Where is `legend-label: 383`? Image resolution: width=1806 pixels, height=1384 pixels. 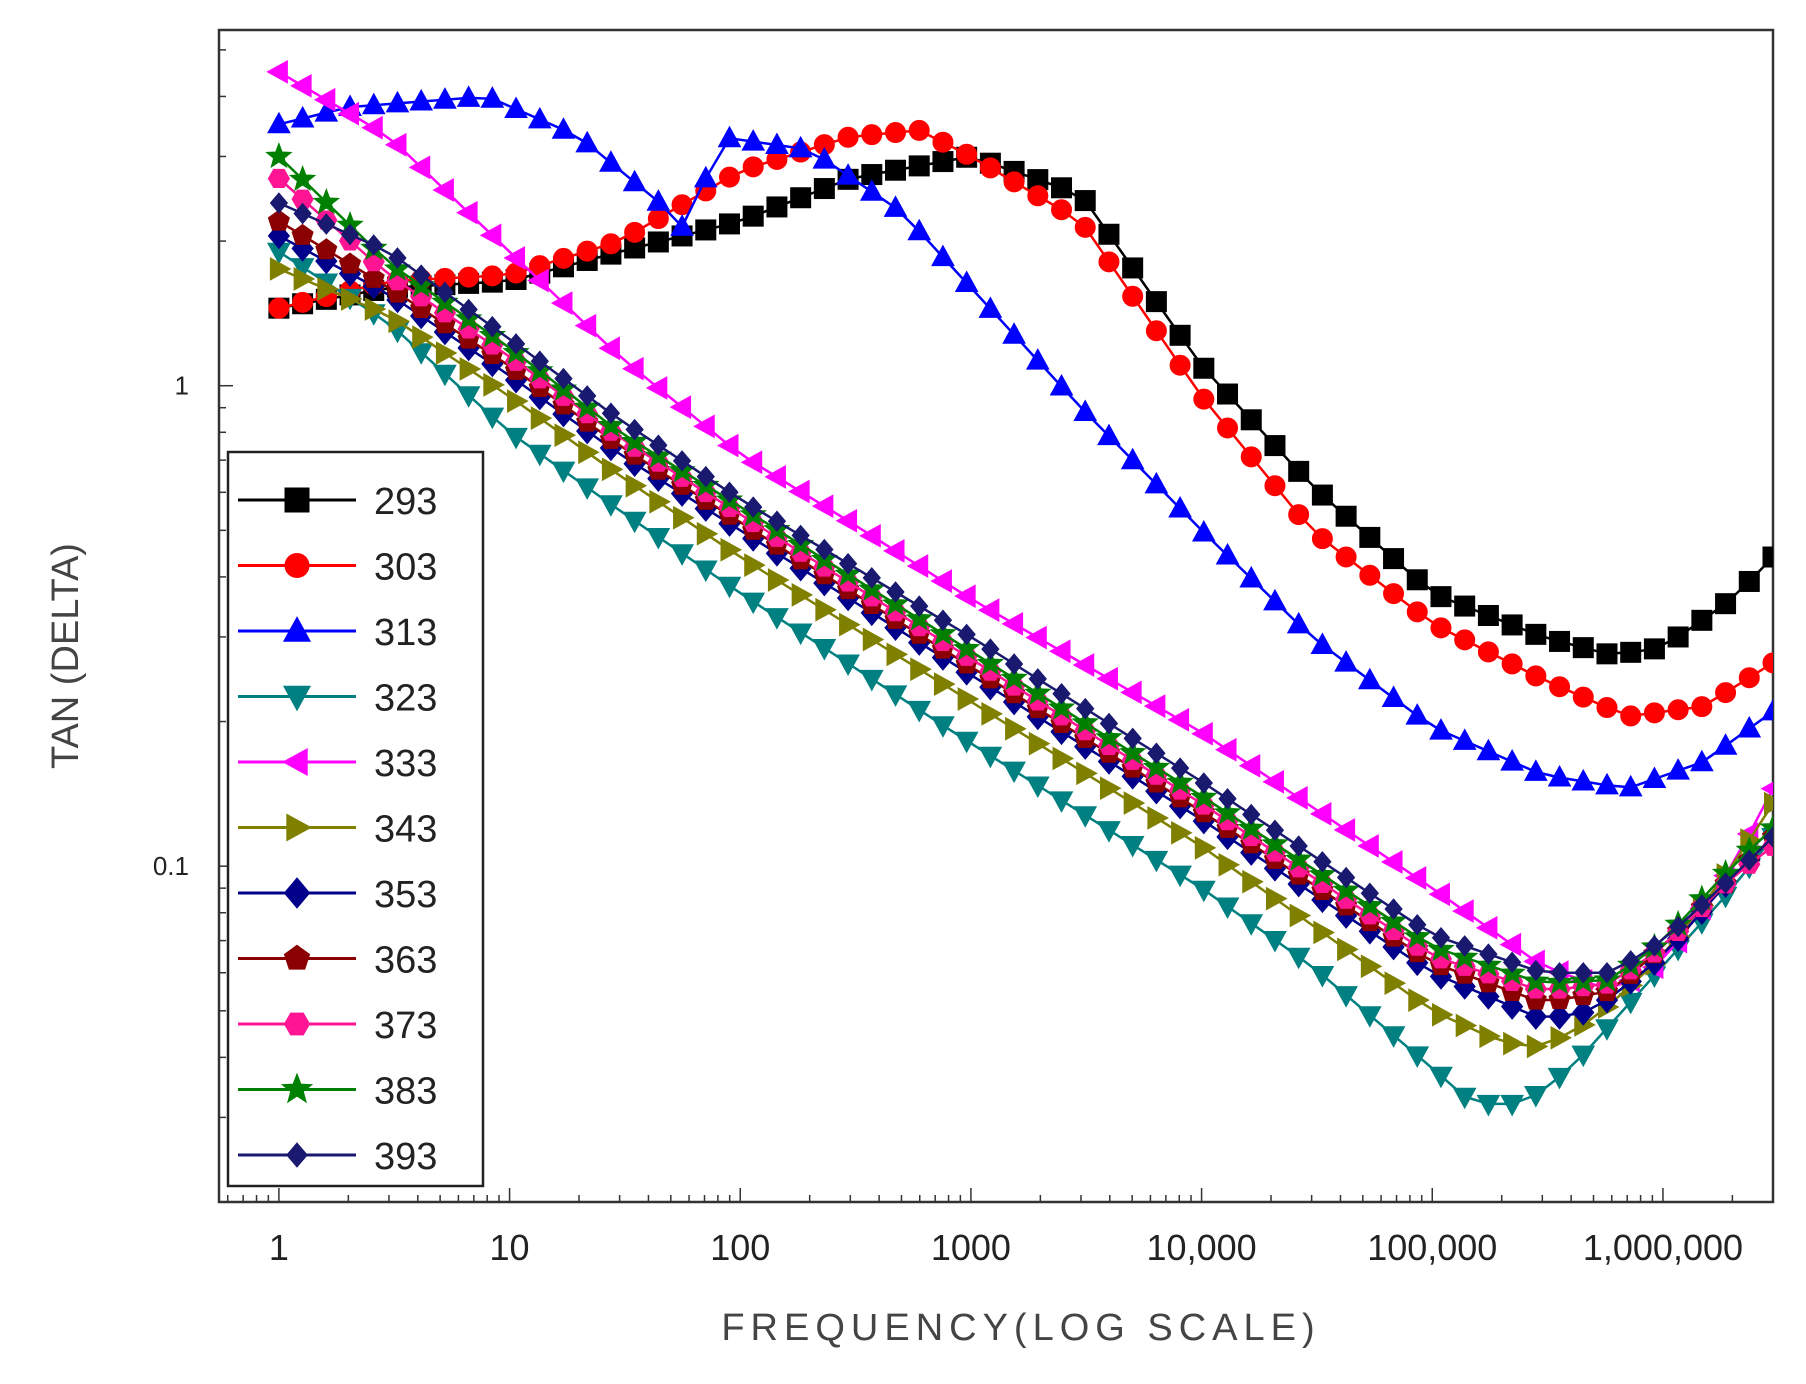 legend-label: 383 is located at coordinates (405, 1092).